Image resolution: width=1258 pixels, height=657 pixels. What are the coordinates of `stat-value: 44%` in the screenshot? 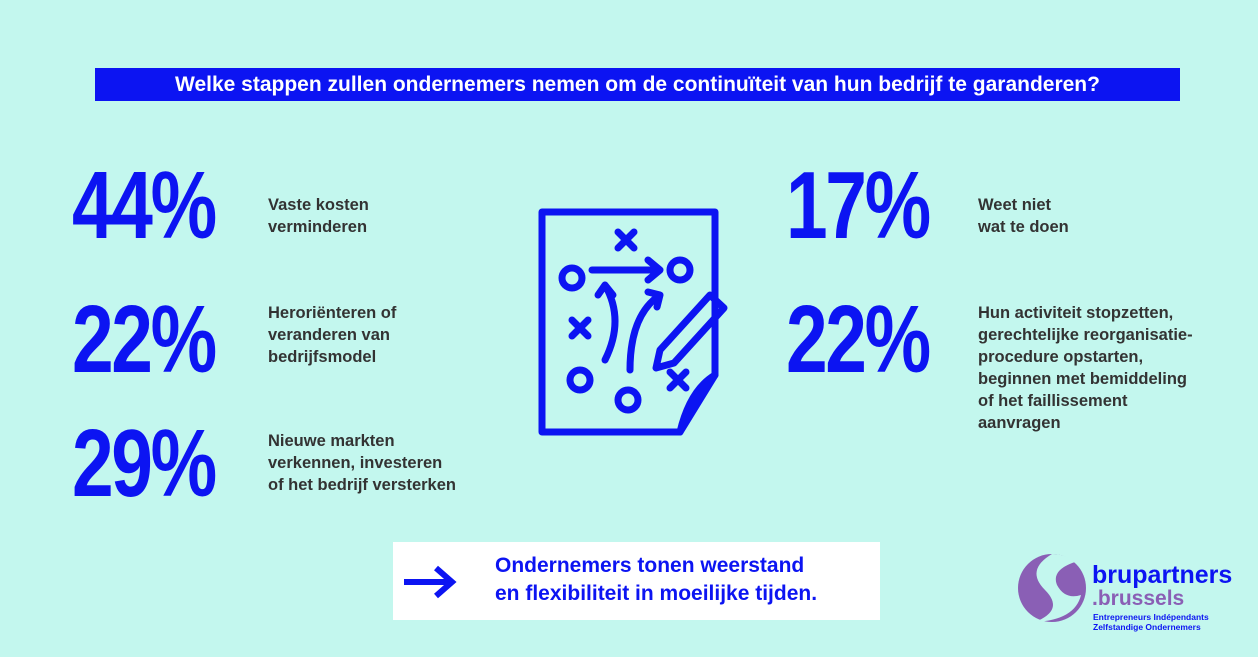 It's located at (144, 205).